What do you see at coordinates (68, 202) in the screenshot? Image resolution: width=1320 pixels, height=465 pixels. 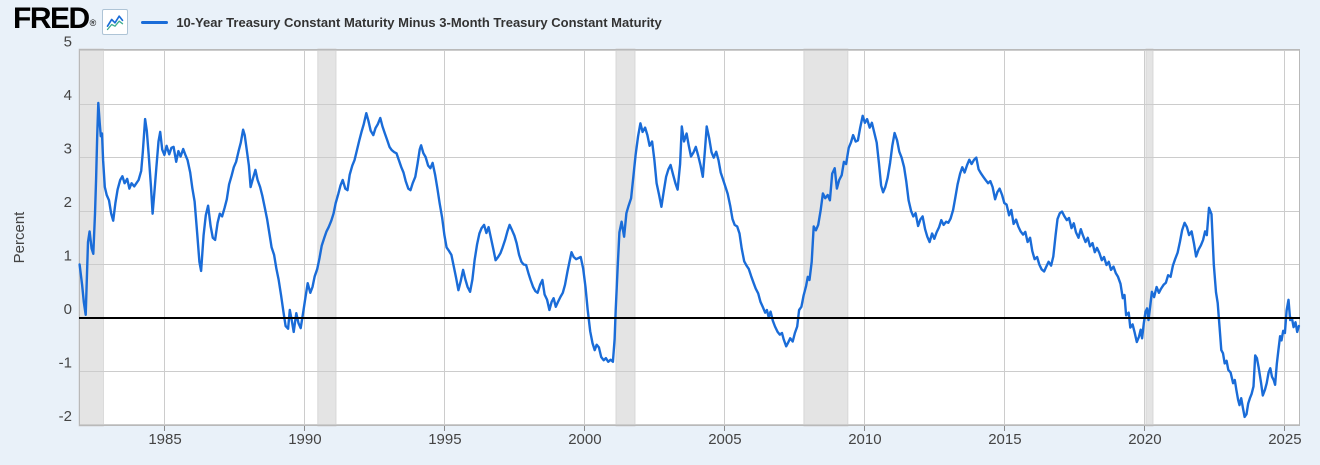 I see `y-tick-label: 2` at bounding box center [68, 202].